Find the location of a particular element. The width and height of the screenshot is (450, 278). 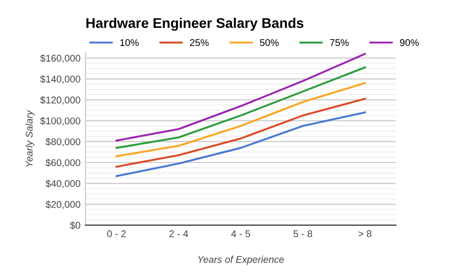

y-tick-label: $60,000 is located at coordinates (63, 163).